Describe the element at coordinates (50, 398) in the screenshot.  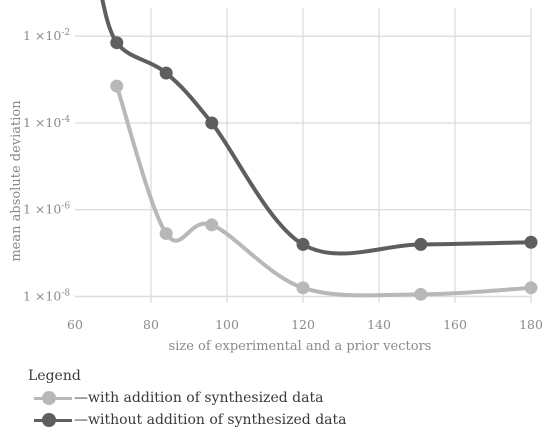
I see `legend-swatch-with-synth` at that location.